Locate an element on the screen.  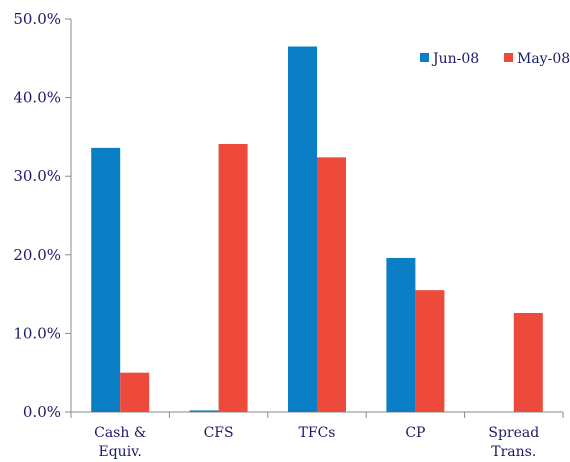
x-tick-label: CP is located at coordinates (415, 433).